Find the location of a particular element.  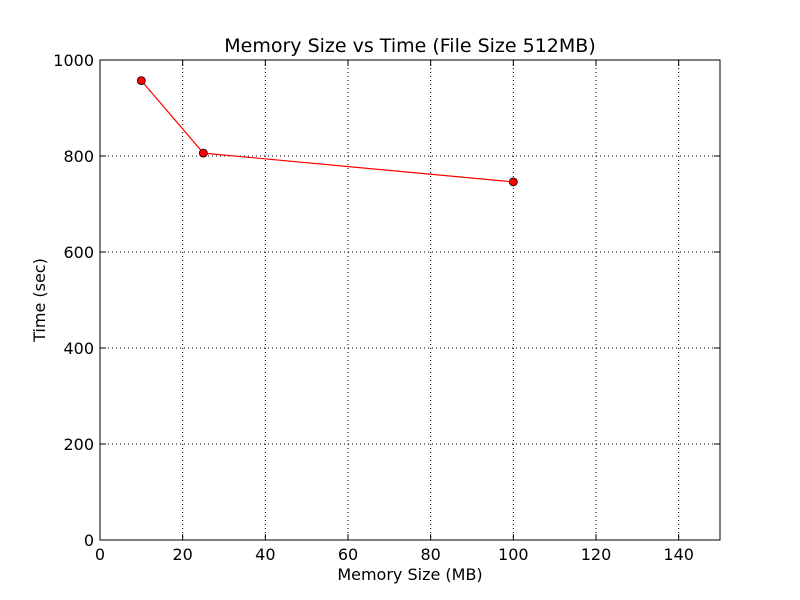

y-tick-label: 200 is located at coordinates (78, 444).